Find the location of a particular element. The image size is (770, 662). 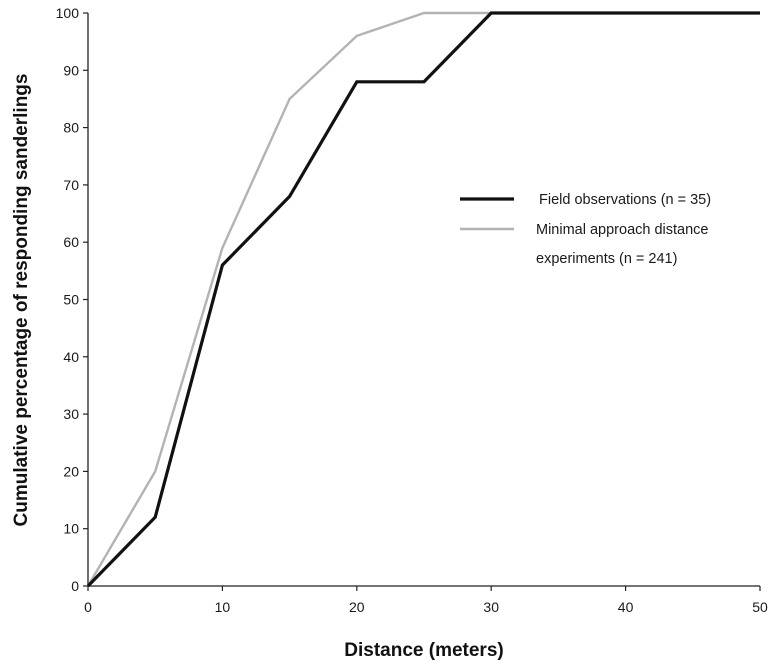

y-tick-label: 20 is located at coordinates (71, 471).